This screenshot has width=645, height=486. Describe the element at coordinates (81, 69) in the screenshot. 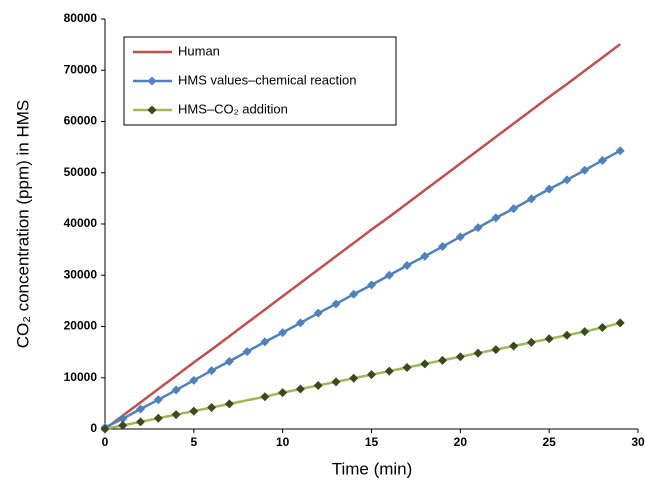

I see `y-tick-label: 70000` at that location.